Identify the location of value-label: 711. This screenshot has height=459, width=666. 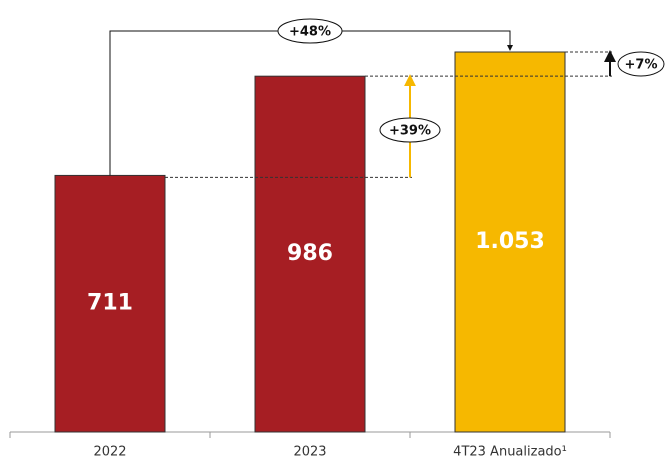
(110, 303).